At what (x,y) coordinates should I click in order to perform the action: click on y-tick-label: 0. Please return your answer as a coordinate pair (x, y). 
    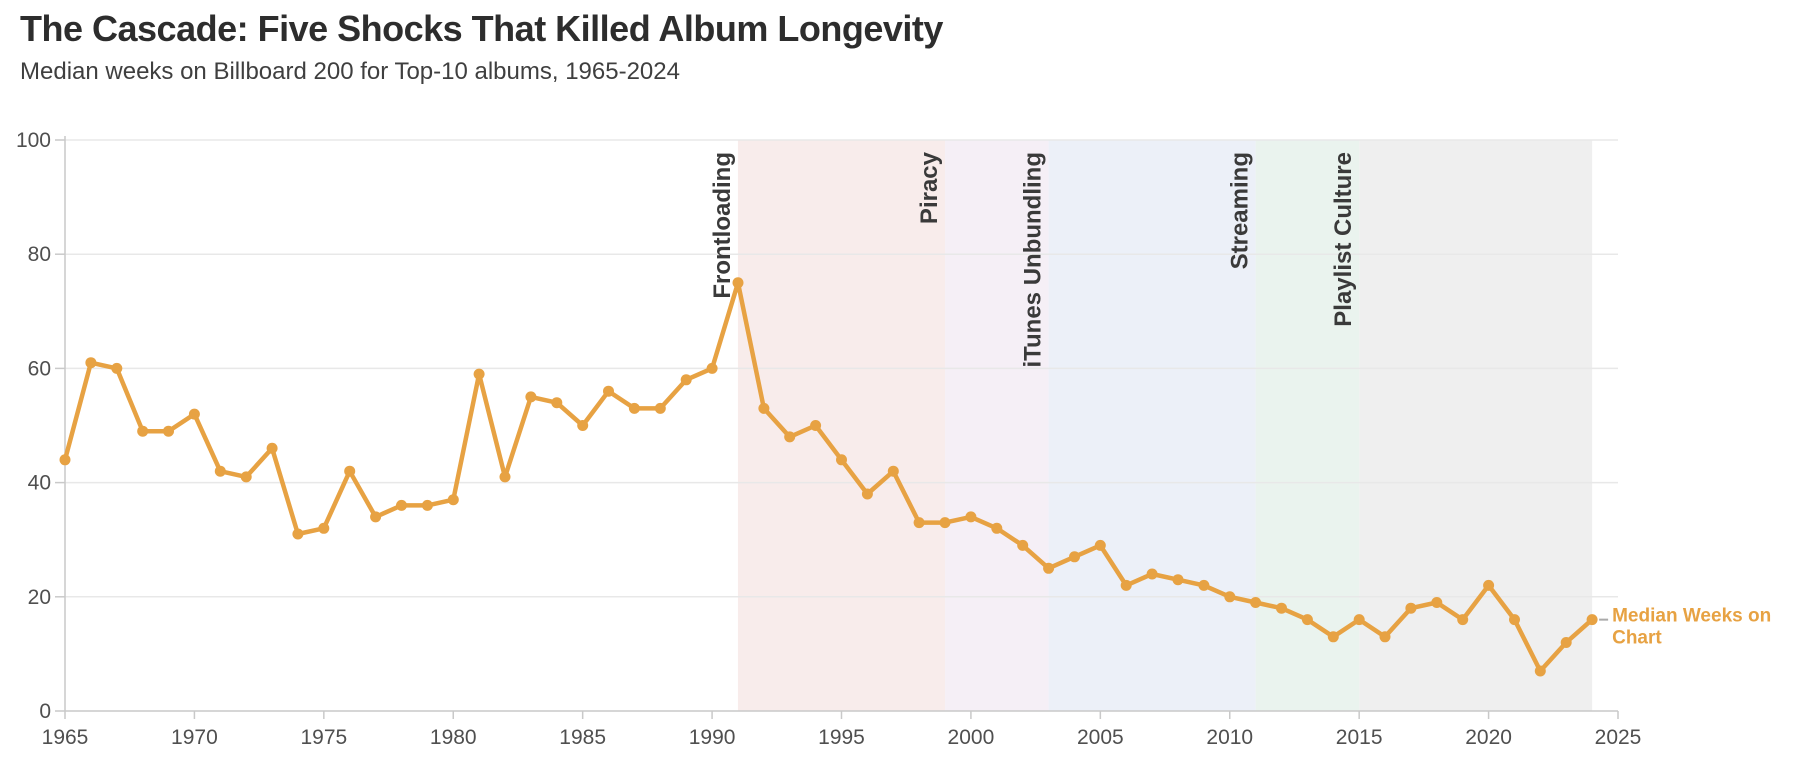
    Looking at the image, I should click on (45, 711).